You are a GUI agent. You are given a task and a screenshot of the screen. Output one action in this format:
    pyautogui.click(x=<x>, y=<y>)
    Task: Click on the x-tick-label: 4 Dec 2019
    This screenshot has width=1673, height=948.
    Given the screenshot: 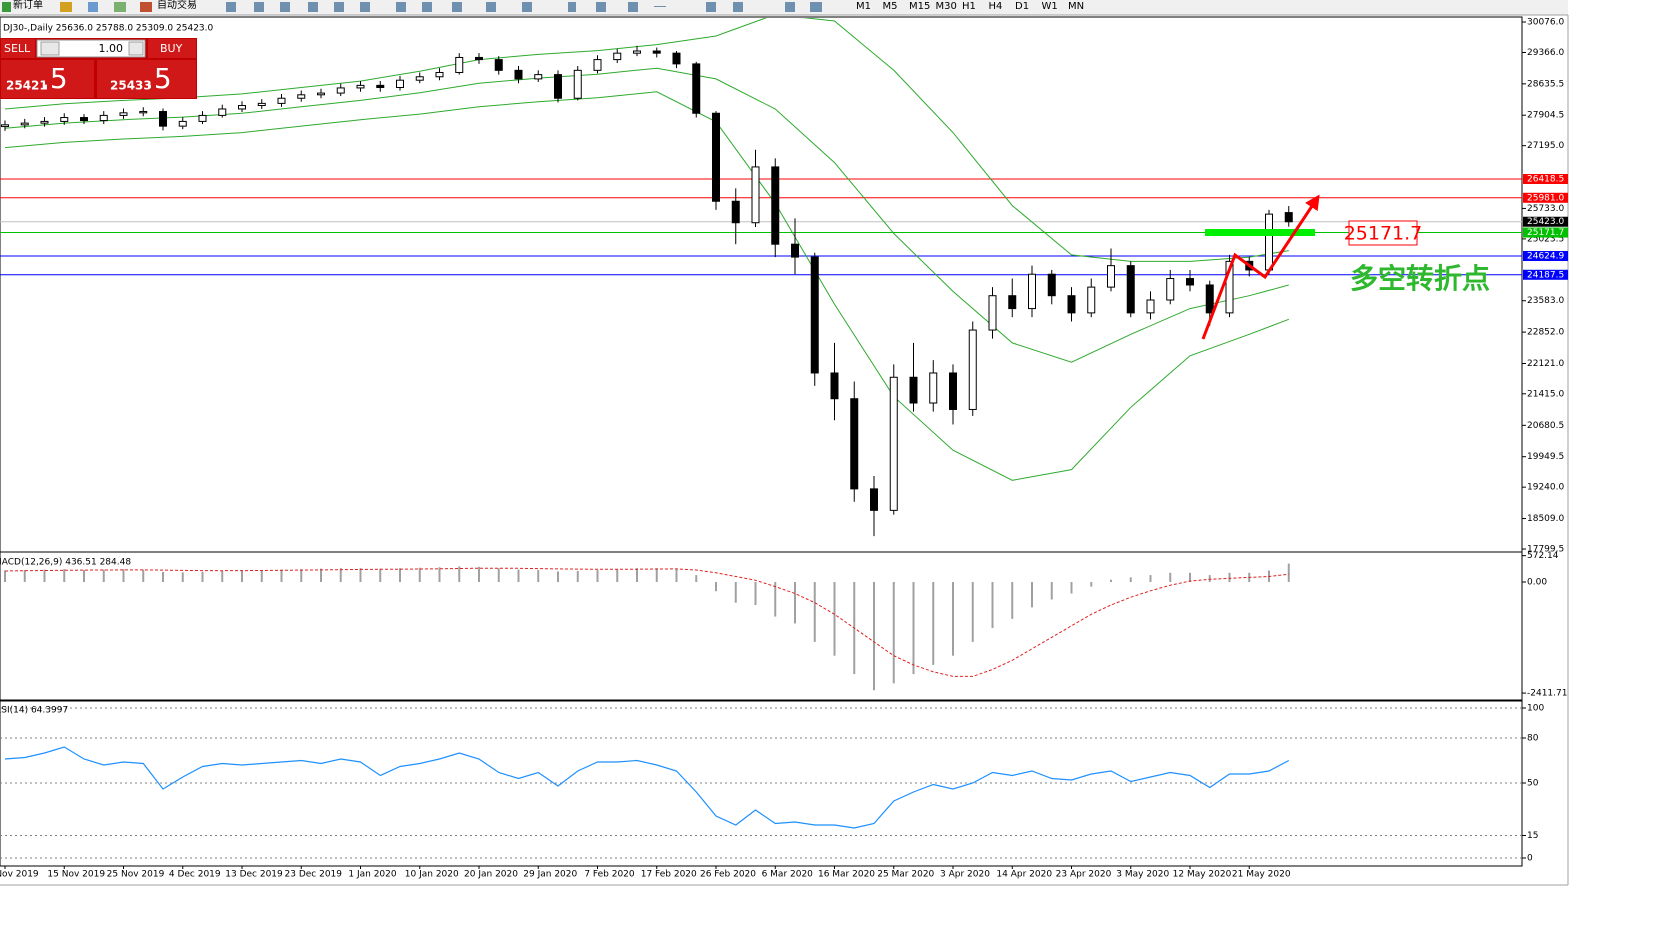 What is the action you would take?
    pyautogui.click(x=195, y=875)
    